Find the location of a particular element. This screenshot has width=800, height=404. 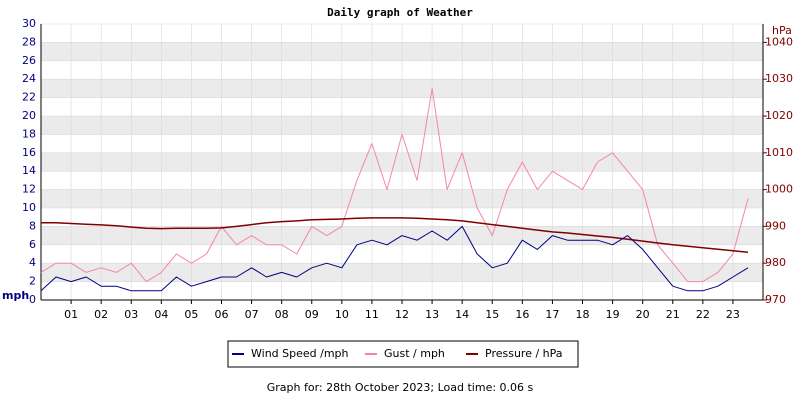

y-axis-label: mph is located at coordinates (15, 295).